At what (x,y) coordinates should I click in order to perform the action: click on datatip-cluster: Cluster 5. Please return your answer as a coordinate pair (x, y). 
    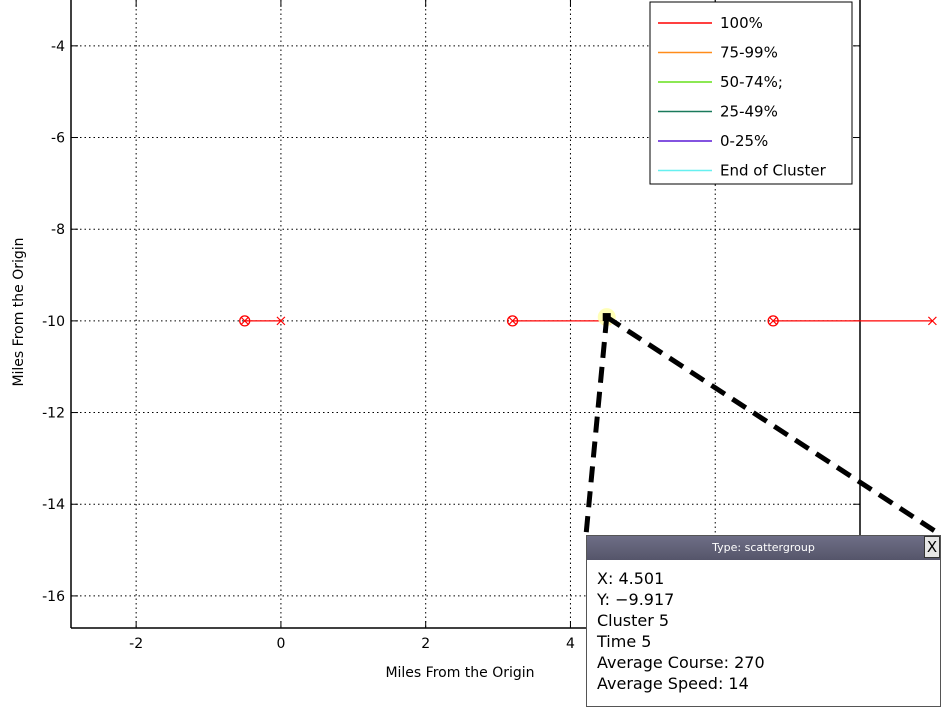
    Looking at the image, I should click on (633, 620).